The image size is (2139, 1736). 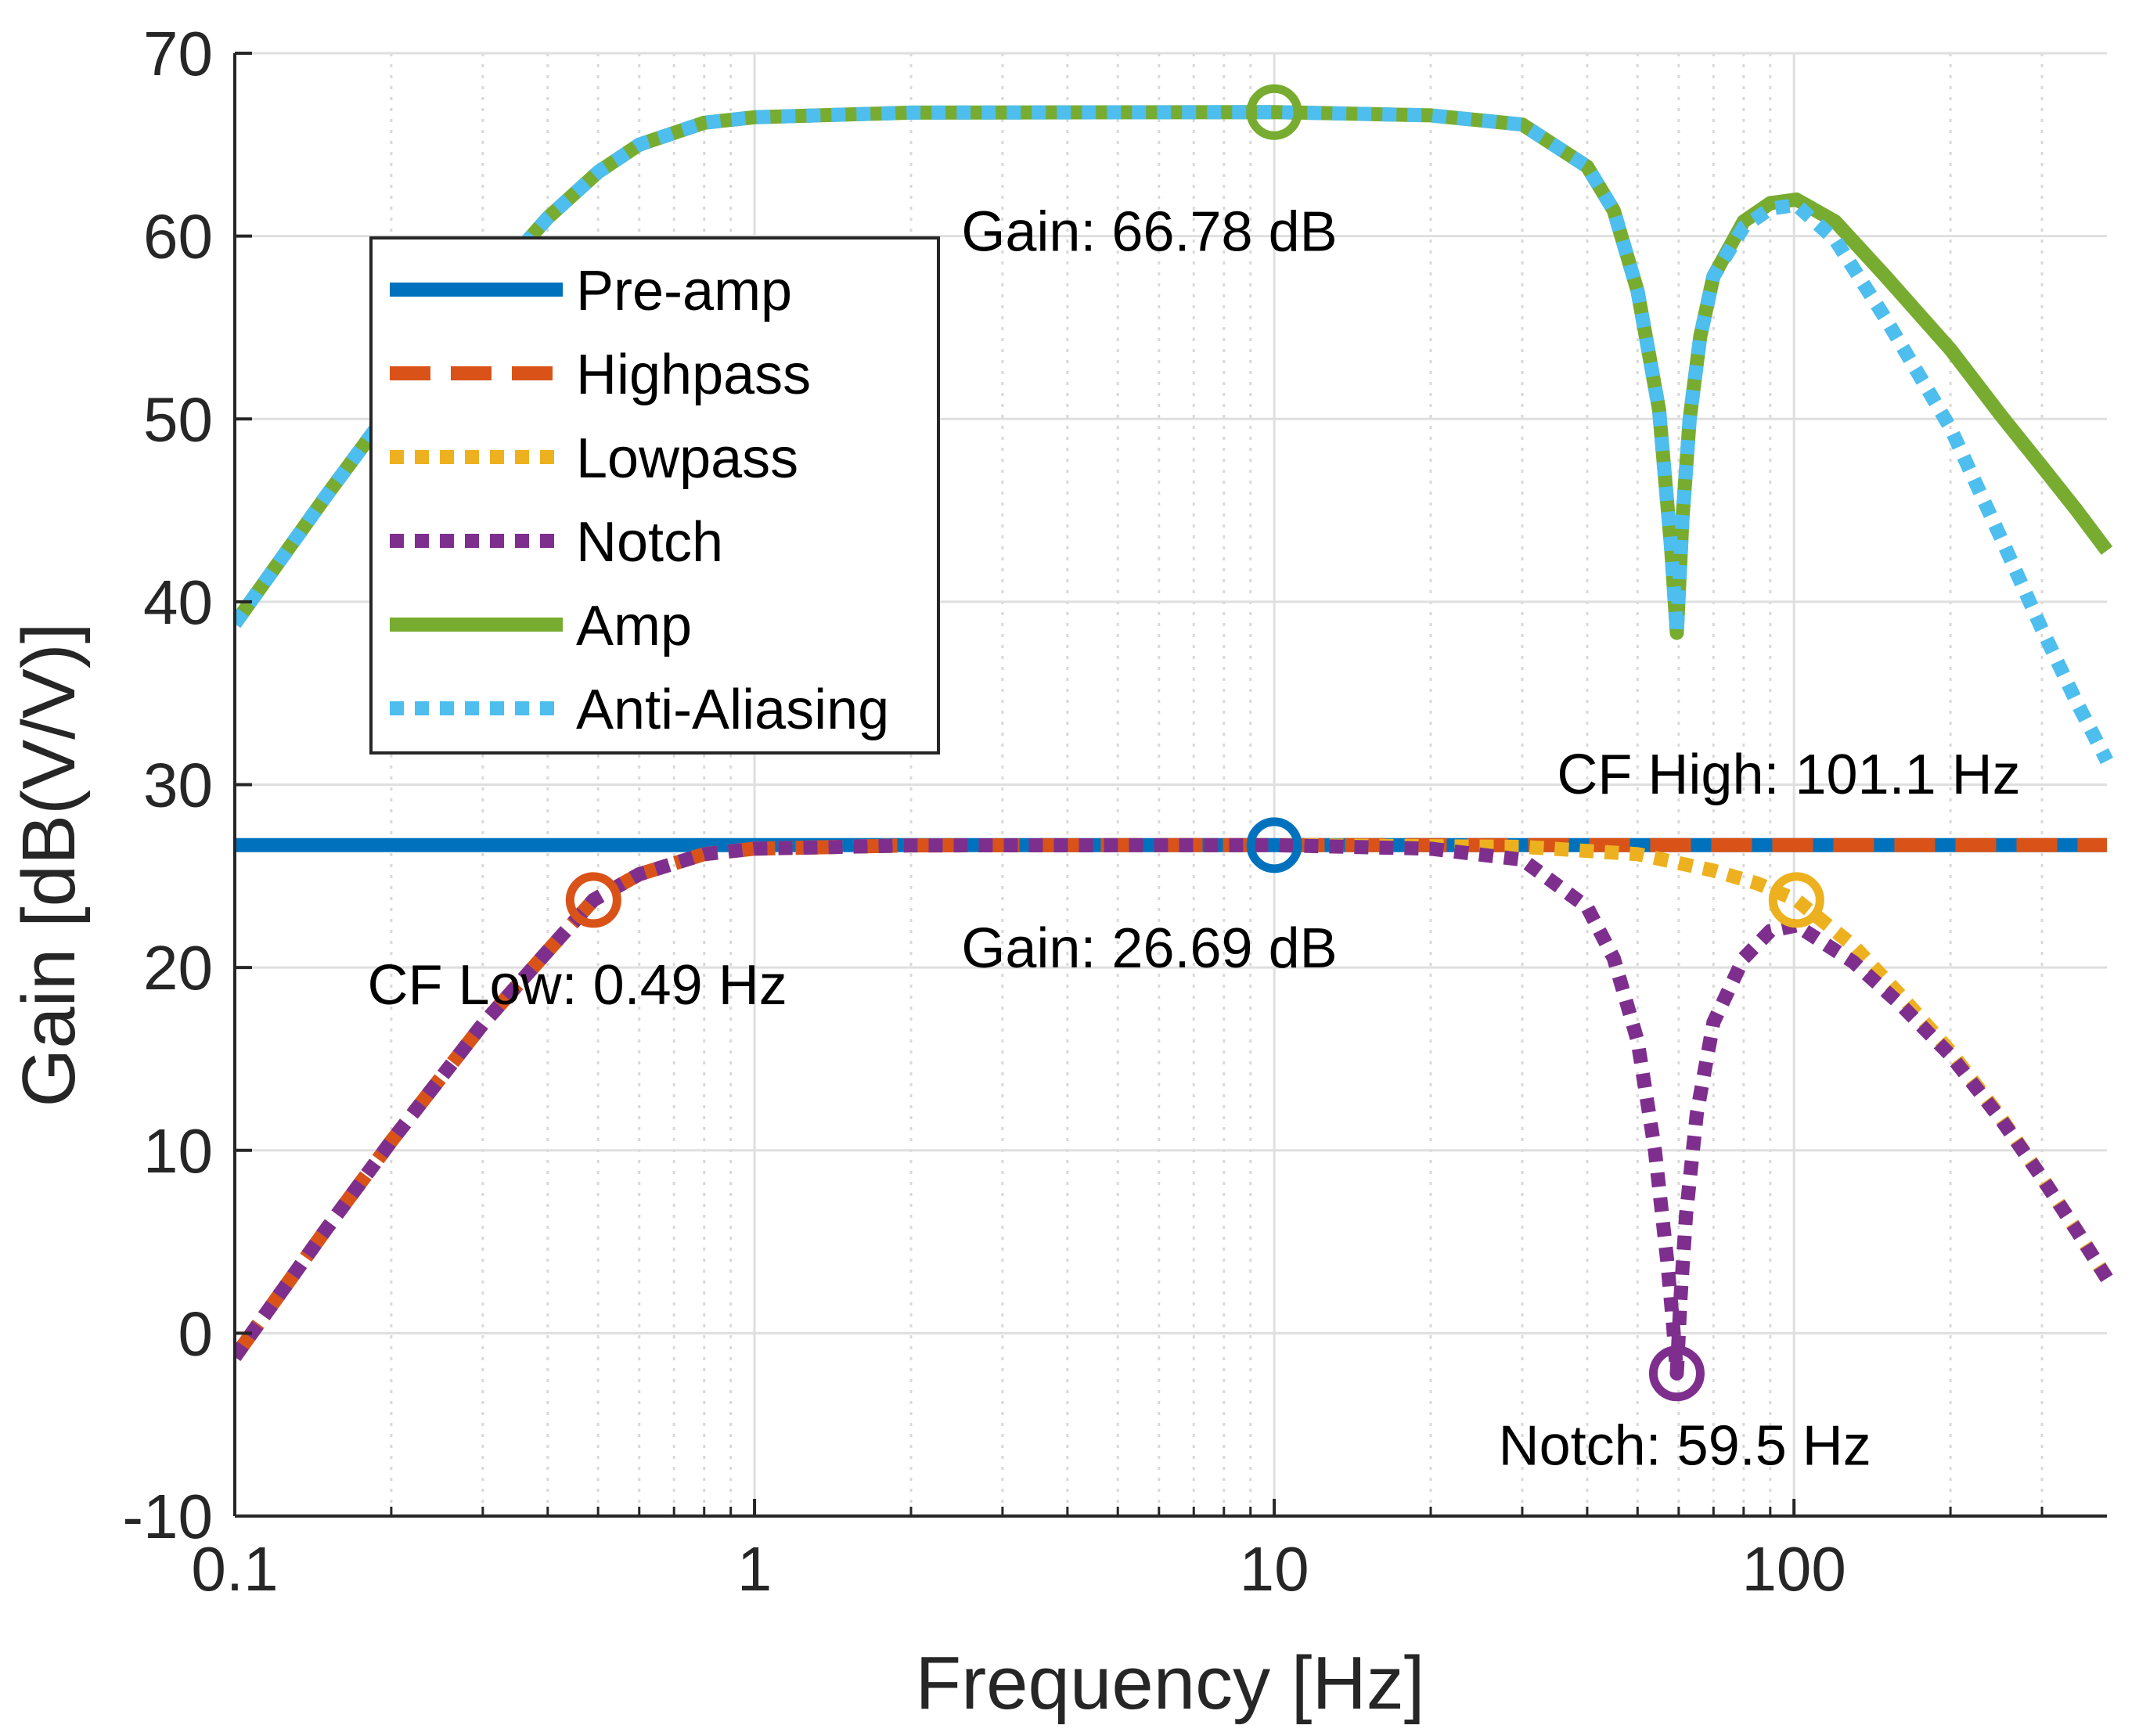 What do you see at coordinates (754, 1569) in the screenshot?
I see `x-tick-label: 1` at bounding box center [754, 1569].